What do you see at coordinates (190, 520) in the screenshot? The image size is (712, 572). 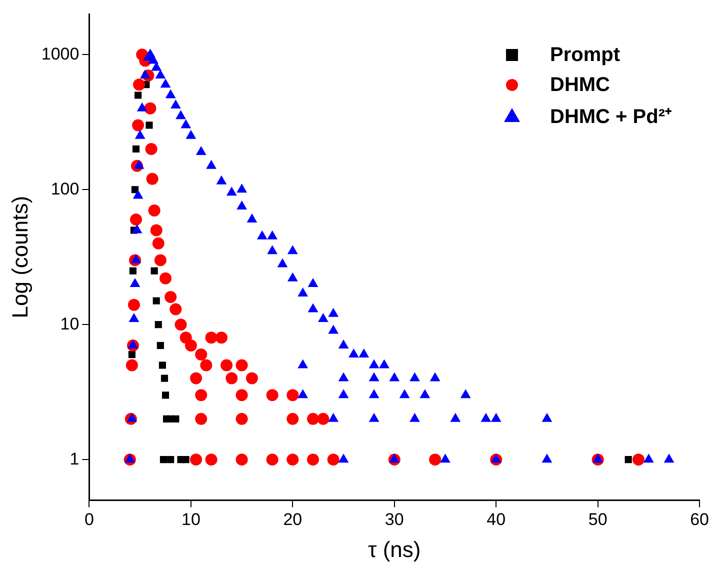 I see `x-tick-label: 10` at bounding box center [190, 520].